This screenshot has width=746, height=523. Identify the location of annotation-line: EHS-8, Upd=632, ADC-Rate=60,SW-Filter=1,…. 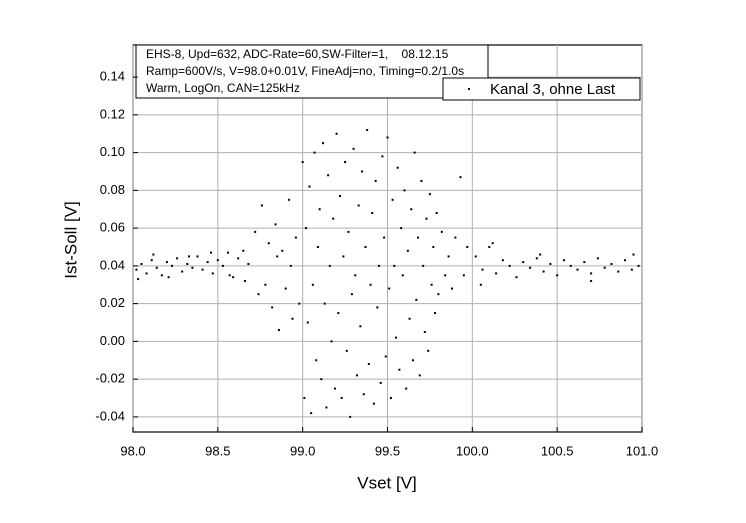
(297, 54).